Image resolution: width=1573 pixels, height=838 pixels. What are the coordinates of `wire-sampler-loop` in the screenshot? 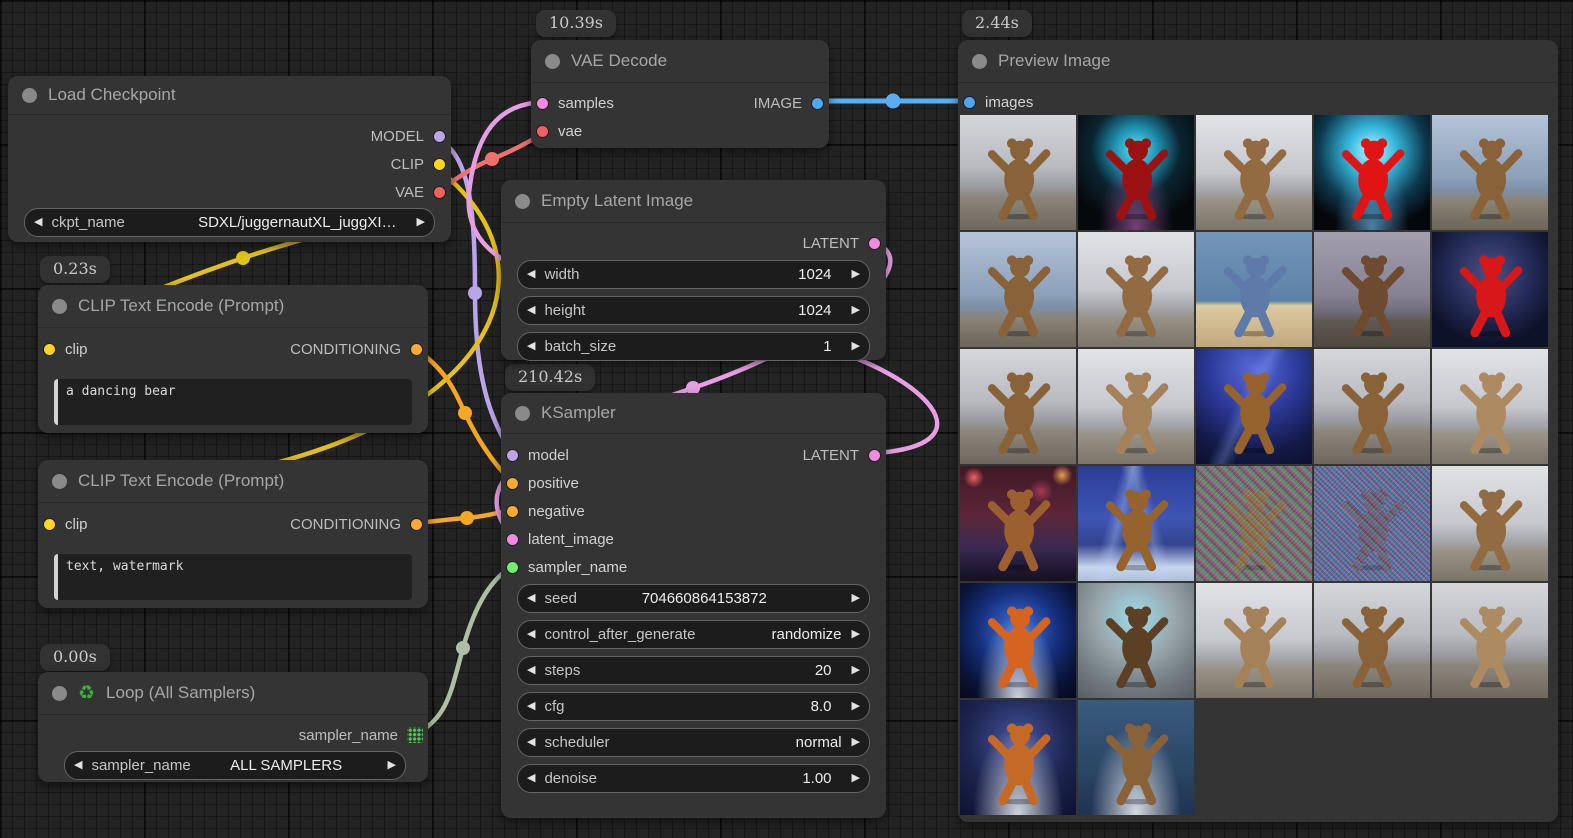 It's located at (464, 650).